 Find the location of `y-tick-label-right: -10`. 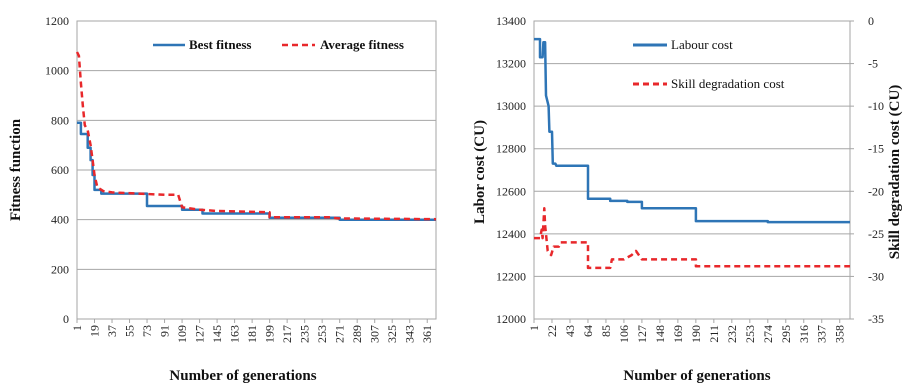

y-tick-label-right: -10 is located at coordinates (876, 106).